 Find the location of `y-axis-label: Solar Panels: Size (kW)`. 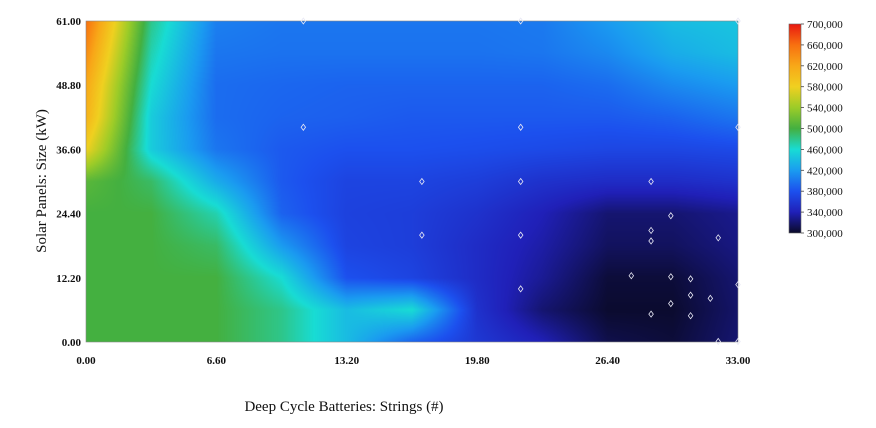

y-axis-label: Solar Panels: Size (kW) is located at coordinates (42, 181).